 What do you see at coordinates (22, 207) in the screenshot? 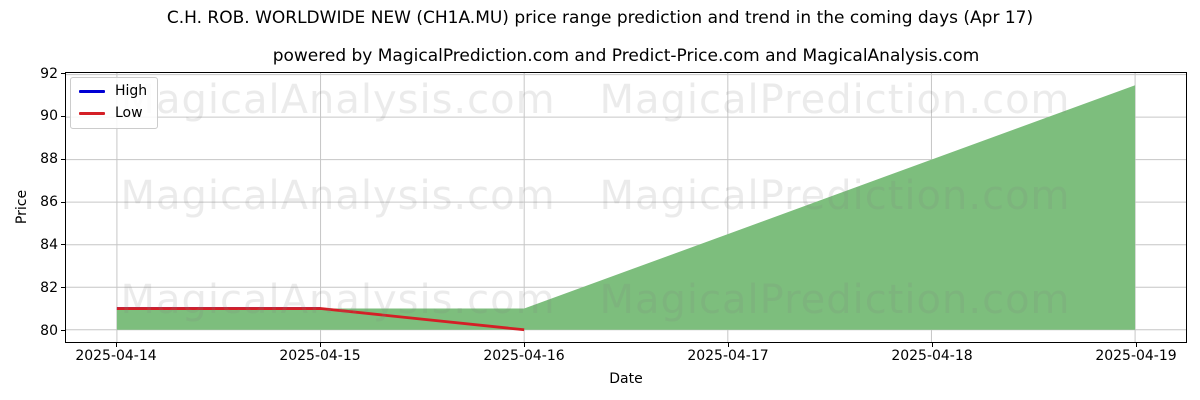
I see `y-axis-label: Price` at bounding box center [22, 207].